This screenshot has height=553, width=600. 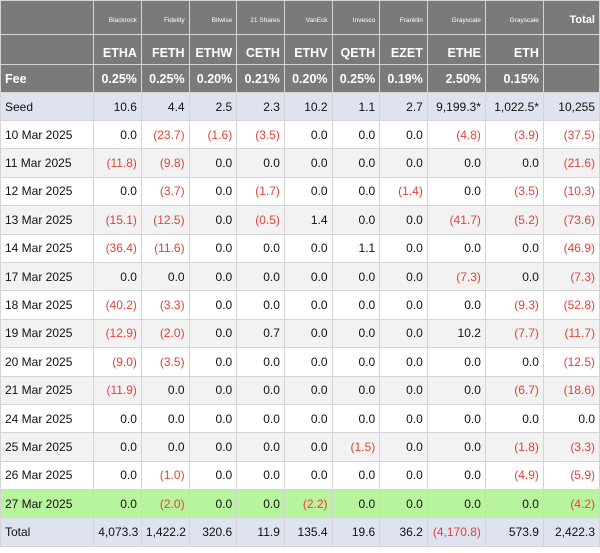 I want to click on flow-cell: 573.9, so click(x=514, y=532).